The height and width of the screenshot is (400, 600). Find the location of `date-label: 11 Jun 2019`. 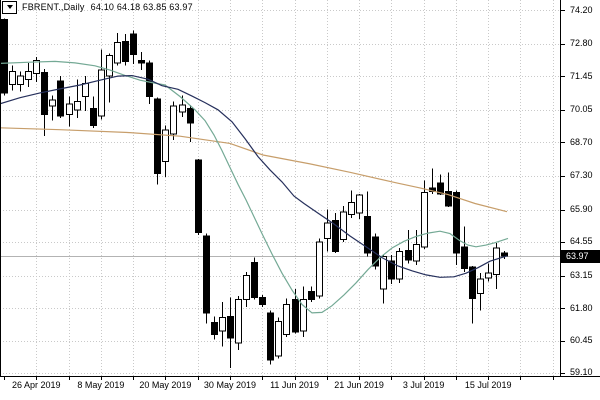

date-label: 11 Jun 2019 is located at coordinates (294, 385).